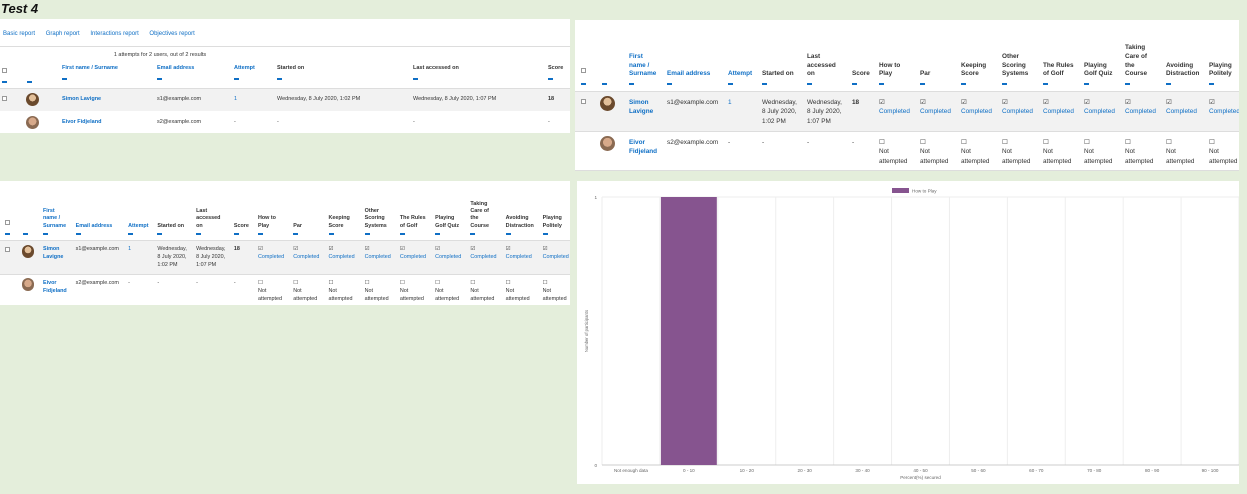 The width and height of the screenshot is (1247, 494). I want to click on header-q6: Playing Golf Quiz, so click(1098, 69).